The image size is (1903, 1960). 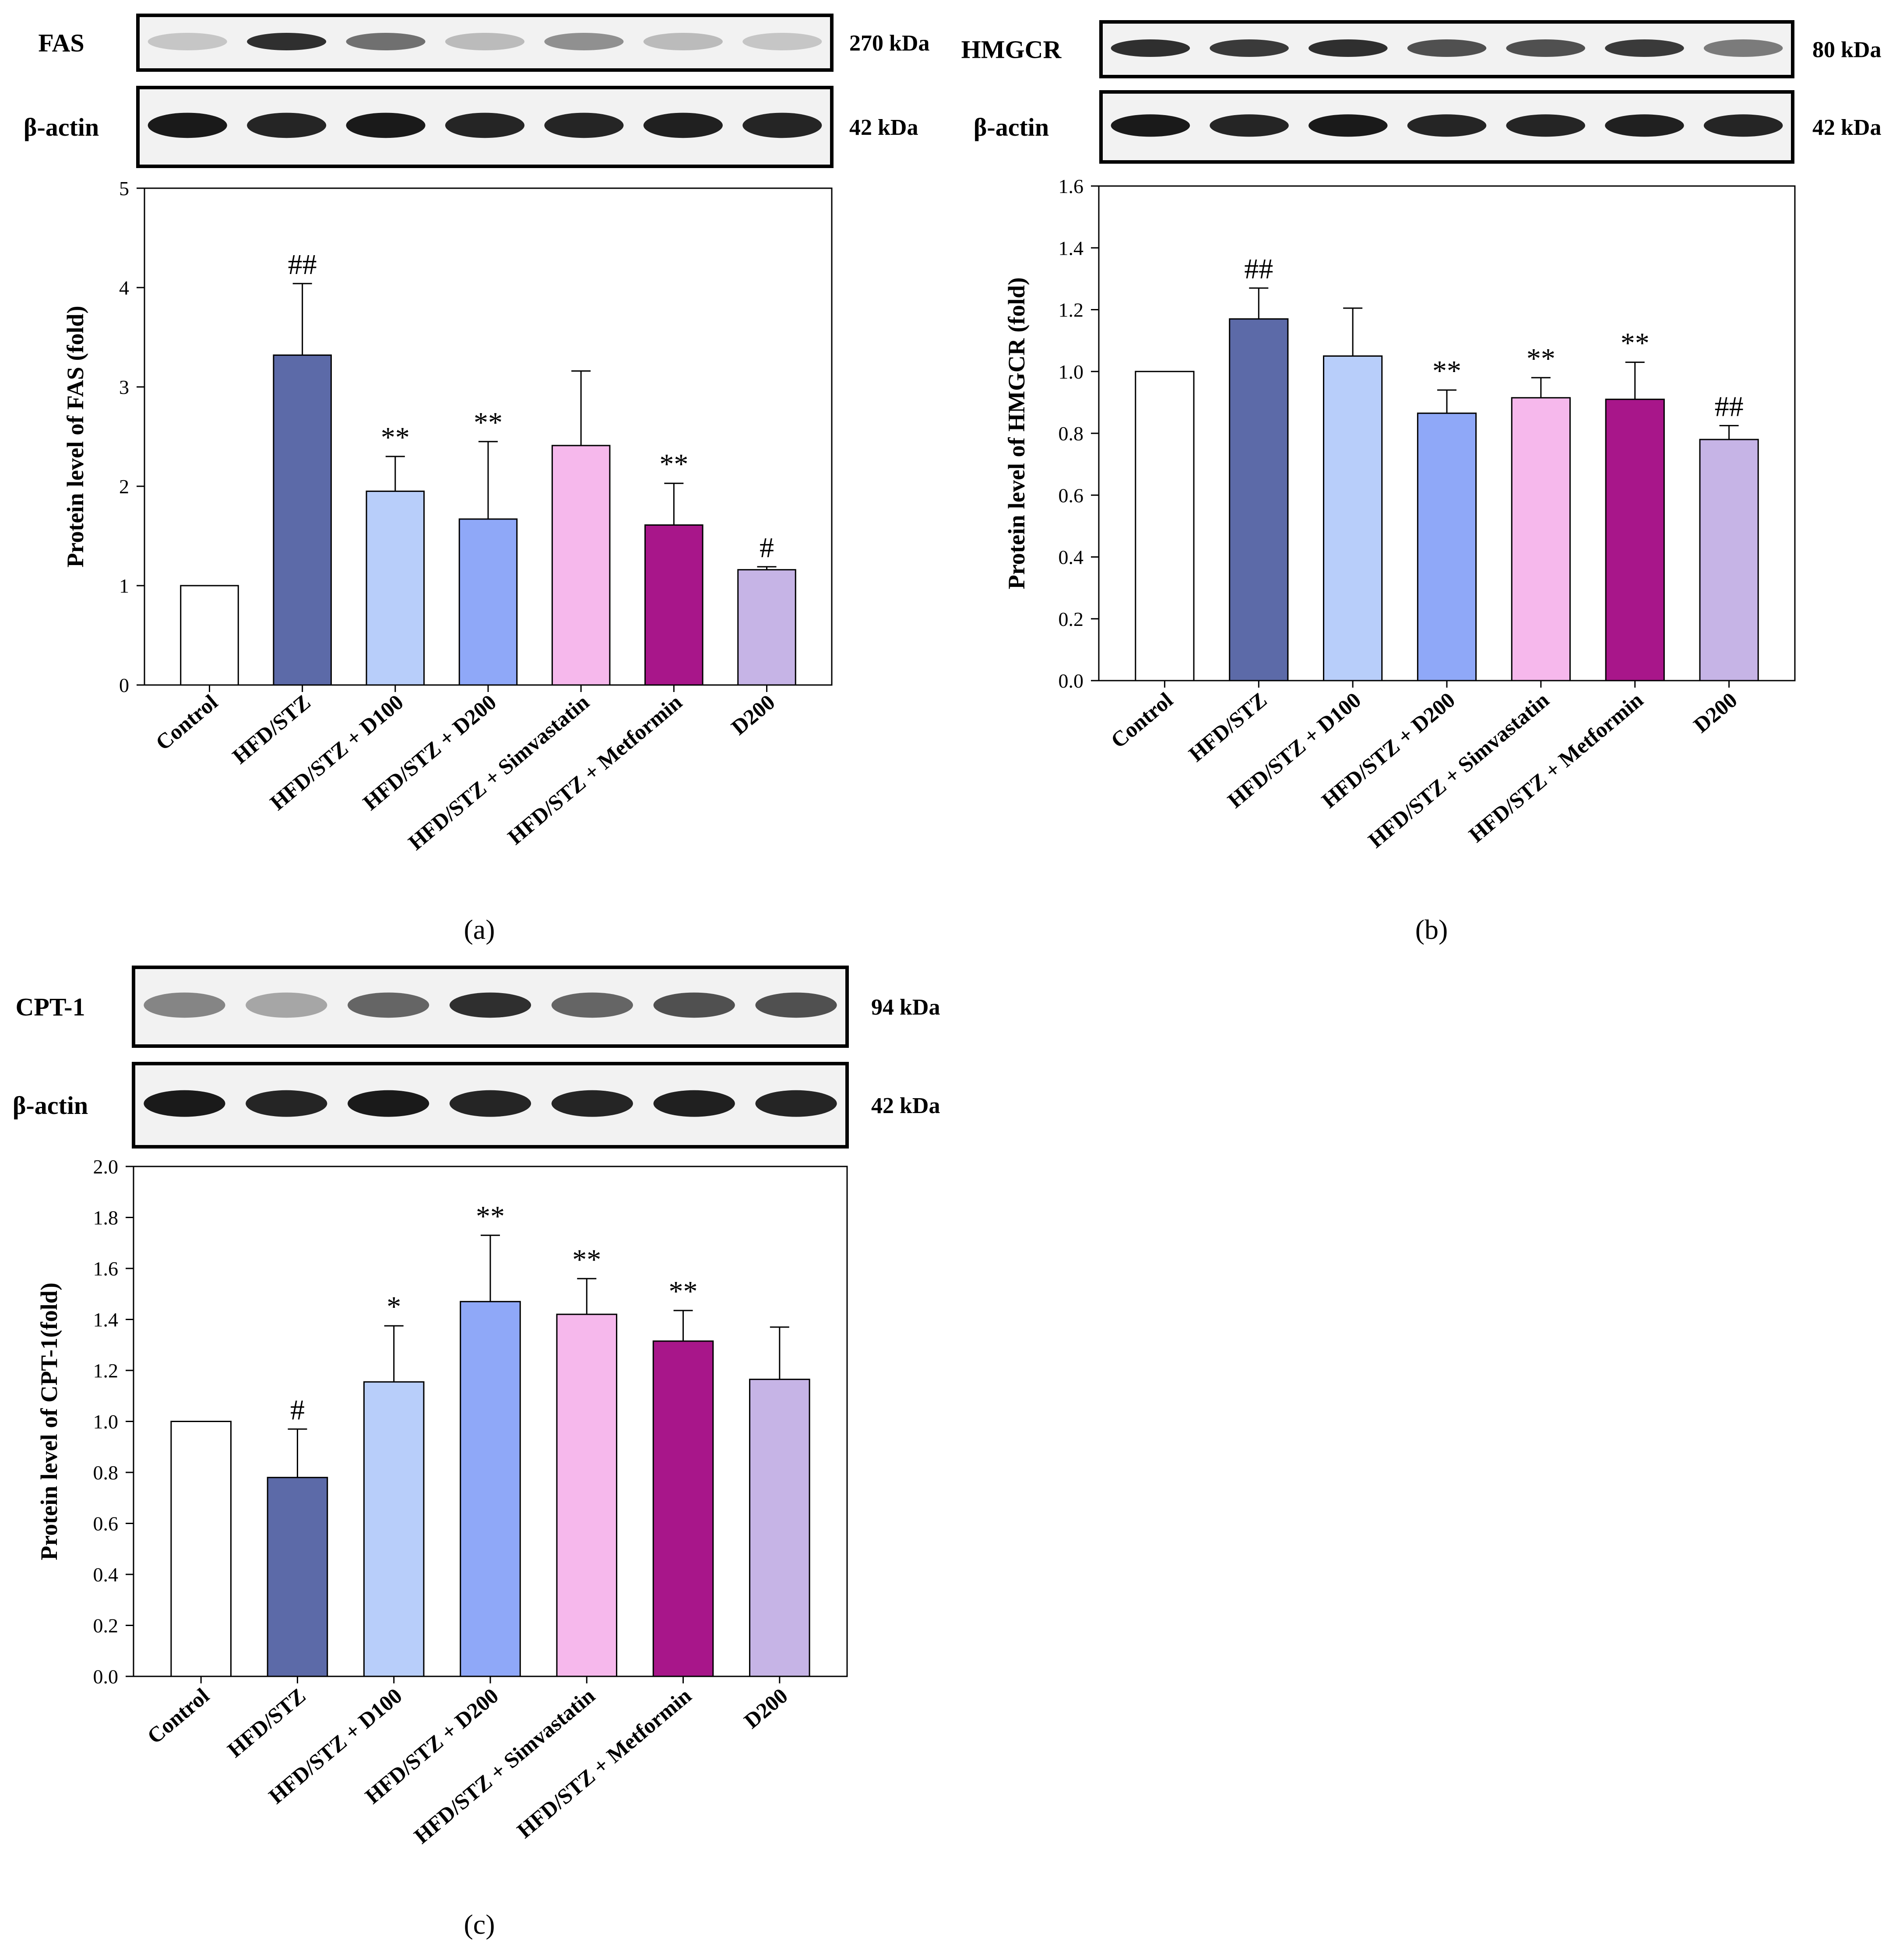 What do you see at coordinates (106, 1167) in the screenshot?
I see `y-tick-label: 2.0` at bounding box center [106, 1167].